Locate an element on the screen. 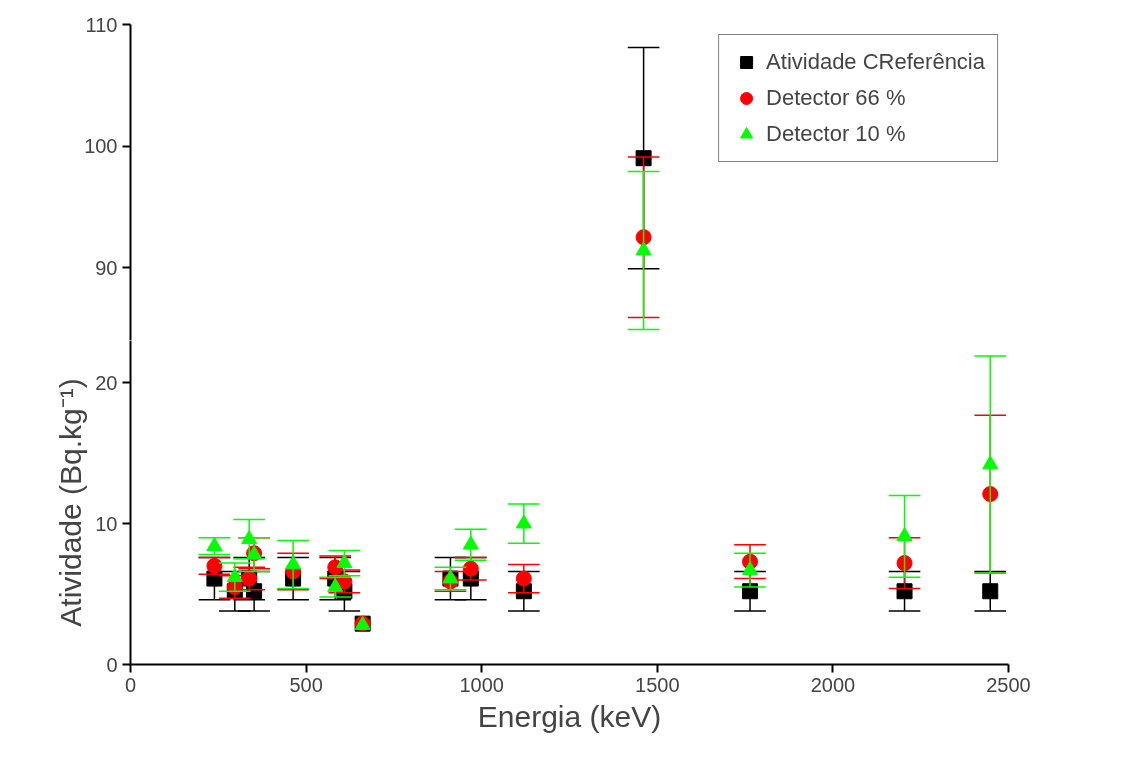 The image size is (1125, 772). x-tick-label: 500 is located at coordinates (306, 684).